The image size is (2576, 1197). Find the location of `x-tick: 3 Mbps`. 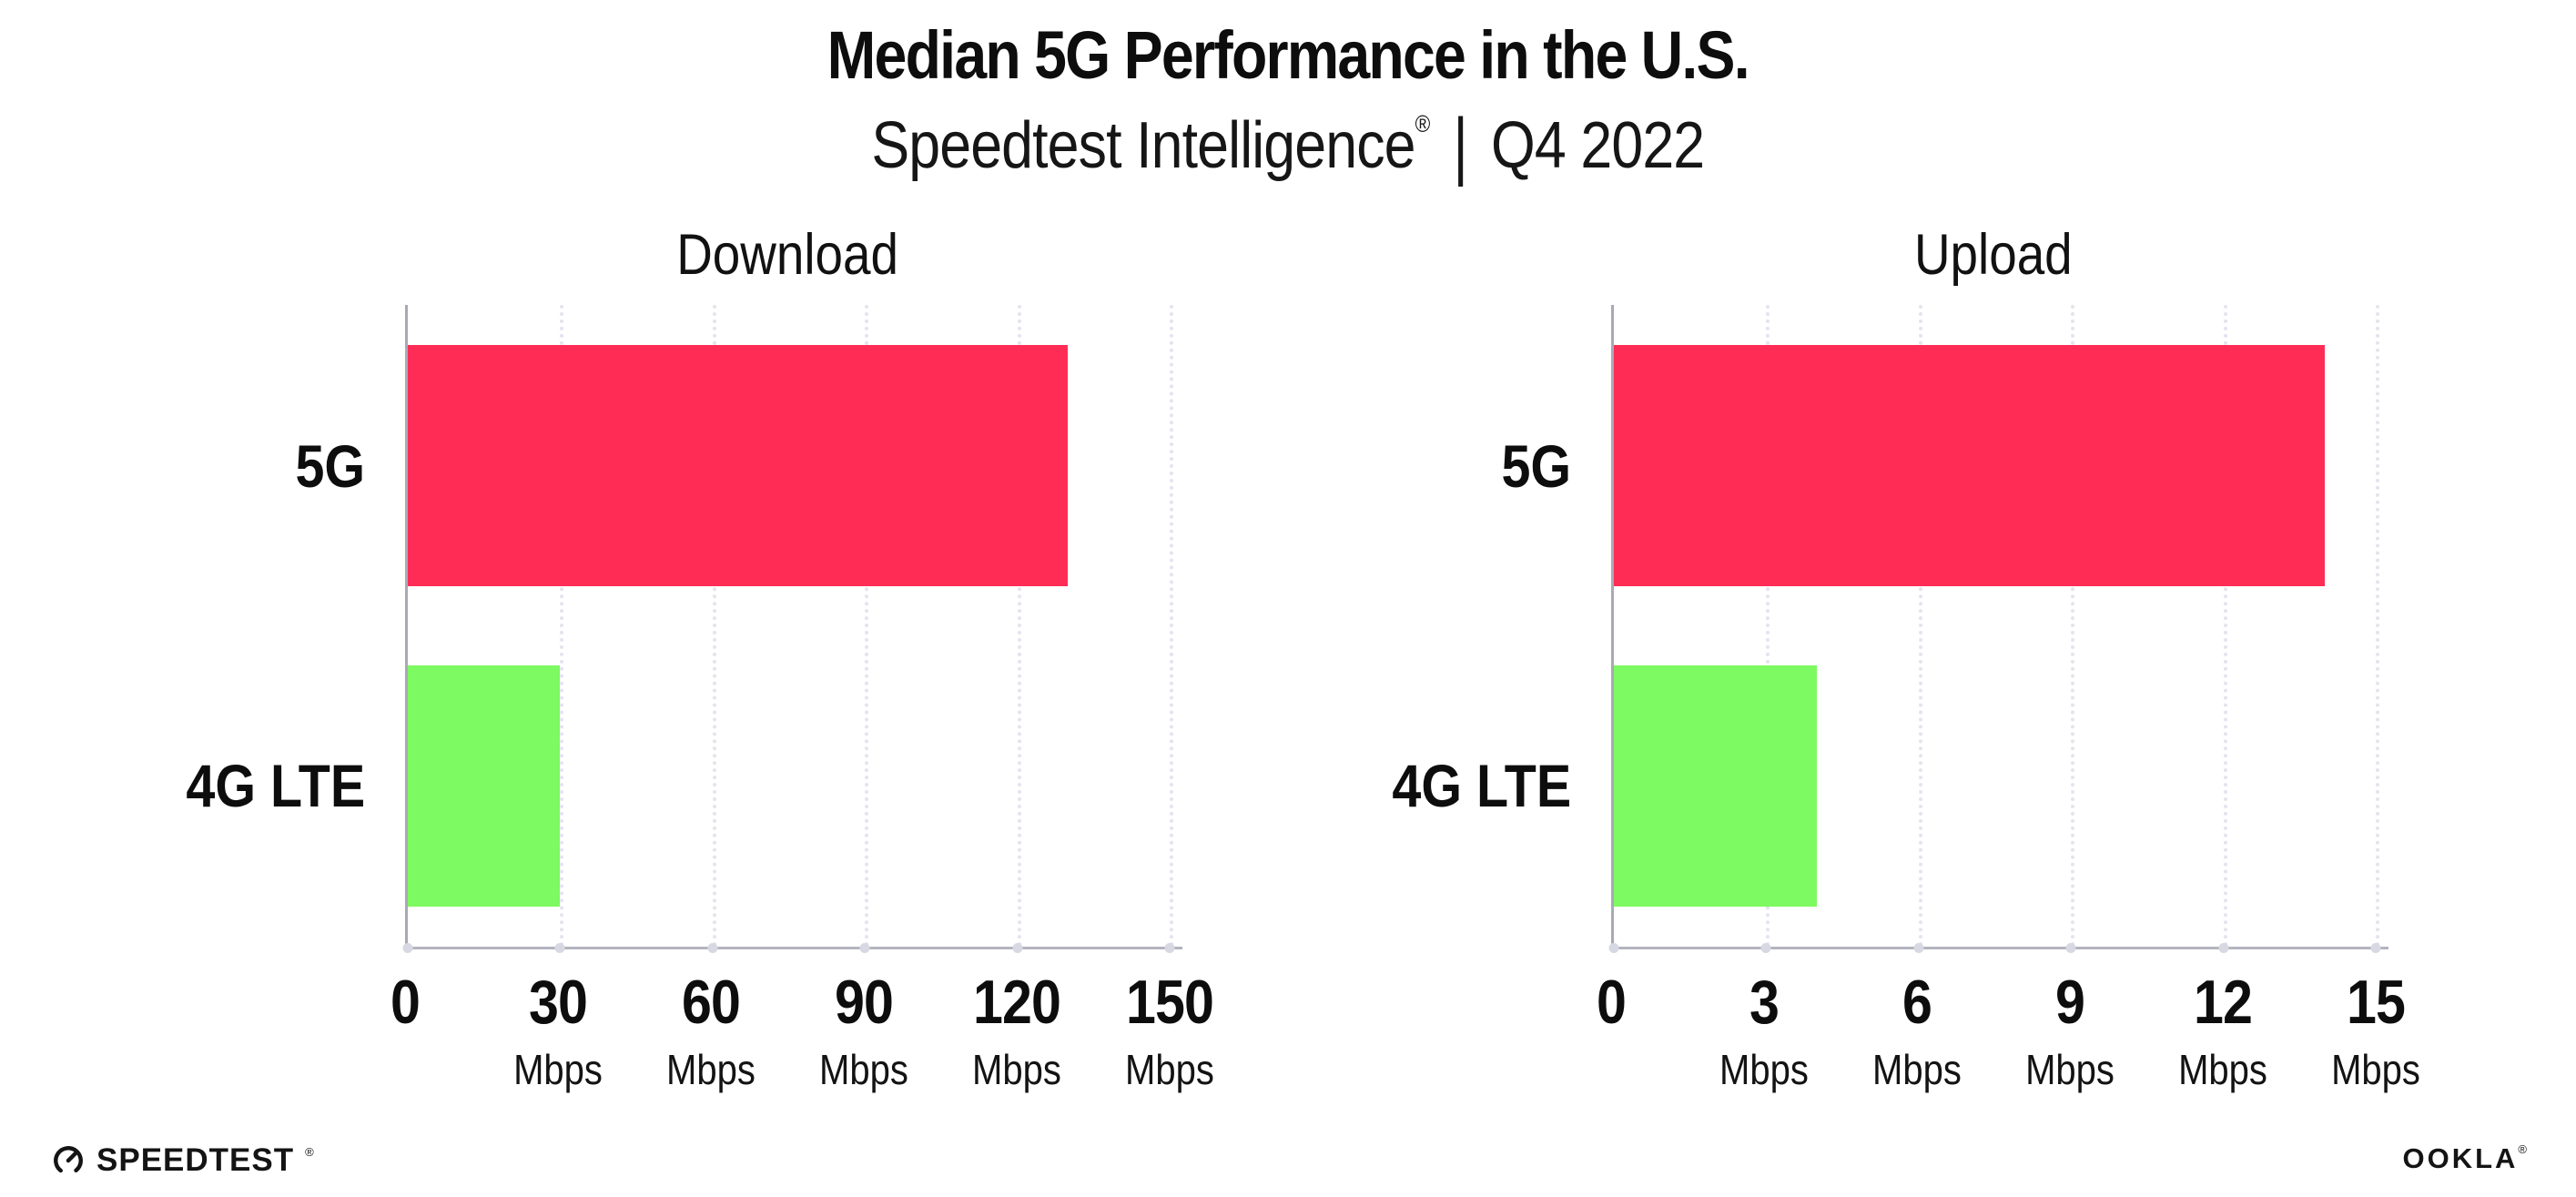

x-tick: 3 Mbps is located at coordinates (1764, 1030).